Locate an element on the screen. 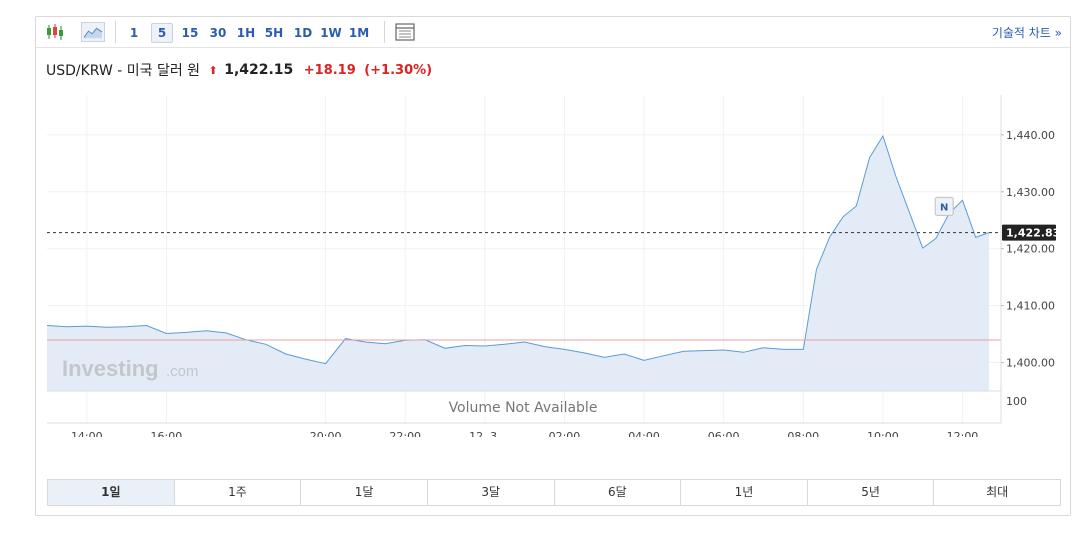  investing-watermark-logo: Investing is located at coordinates (110, 368).